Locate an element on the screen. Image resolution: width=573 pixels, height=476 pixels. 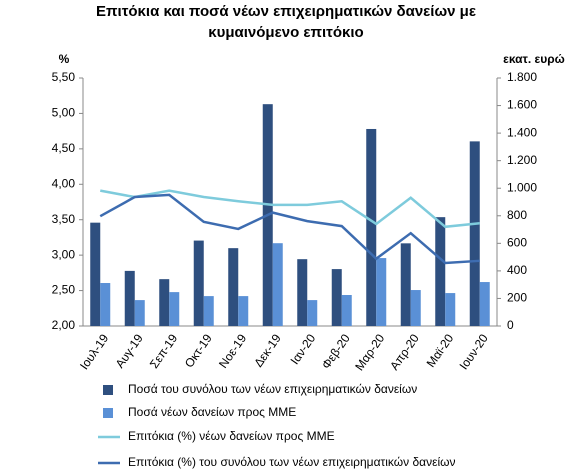
x-tick-label: Ιουλ-19 is located at coordinates (94, 351).